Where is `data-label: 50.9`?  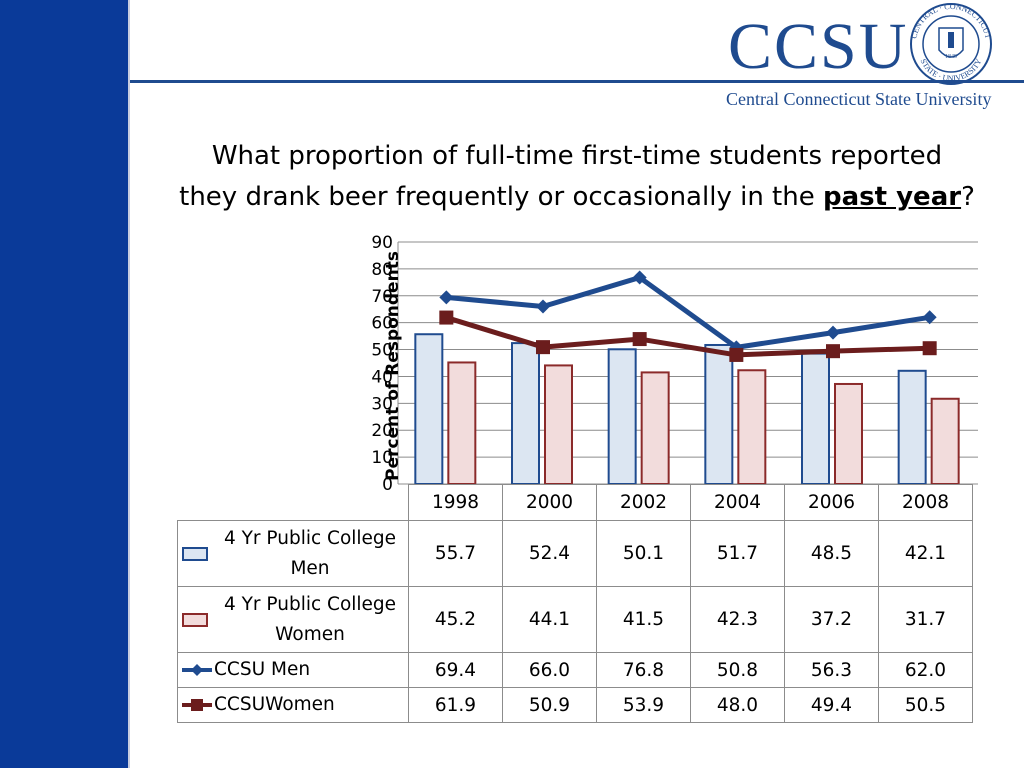 data-label: 50.9 is located at coordinates (549, 705).